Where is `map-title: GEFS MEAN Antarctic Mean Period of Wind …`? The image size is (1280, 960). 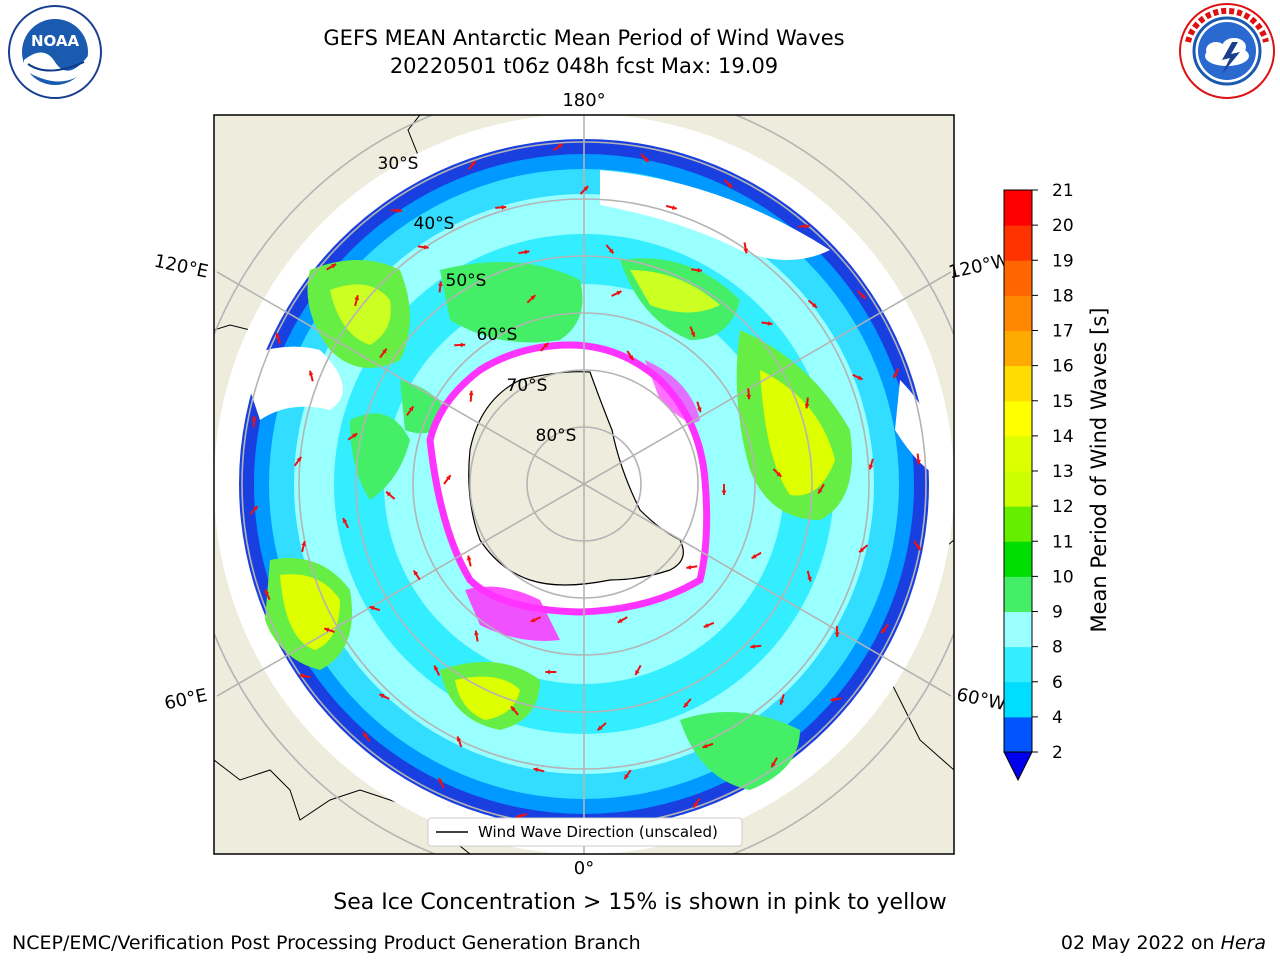
map-title: GEFS MEAN Antarctic Mean Period of Wind … is located at coordinates (584, 38).